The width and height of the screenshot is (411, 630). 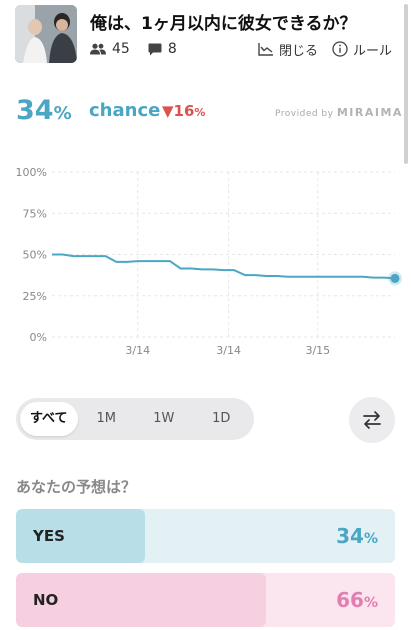 I want to click on header-actions: 閉じる ルール, so click(x=325, y=49).